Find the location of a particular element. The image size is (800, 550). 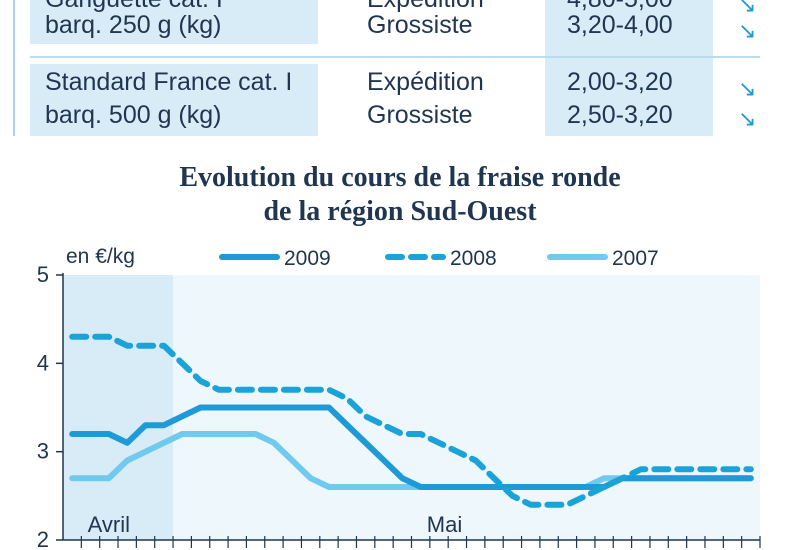

month-label: Mai is located at coordinates (444, 524).